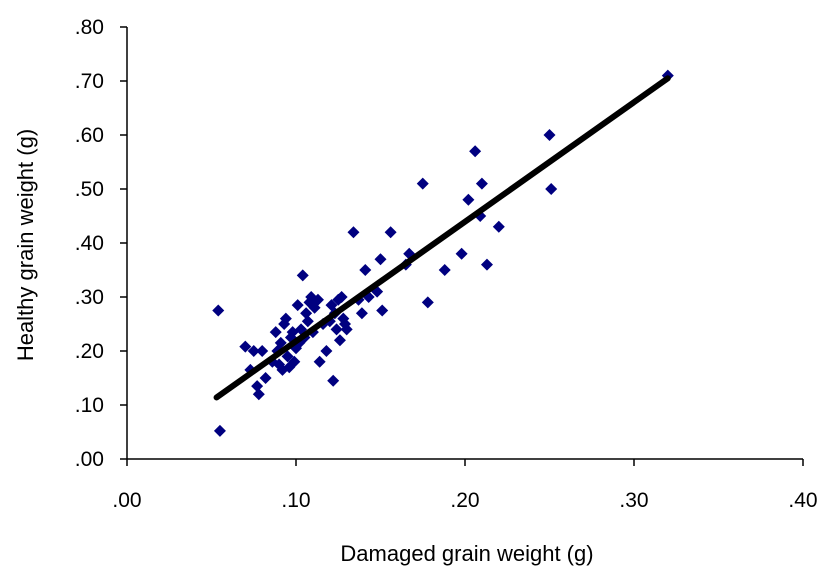 This screenshot has width=823, height=572. Describe the element at coordinates (89, 135) in the screenshot. I see `y-tick-label: .60` at that location.